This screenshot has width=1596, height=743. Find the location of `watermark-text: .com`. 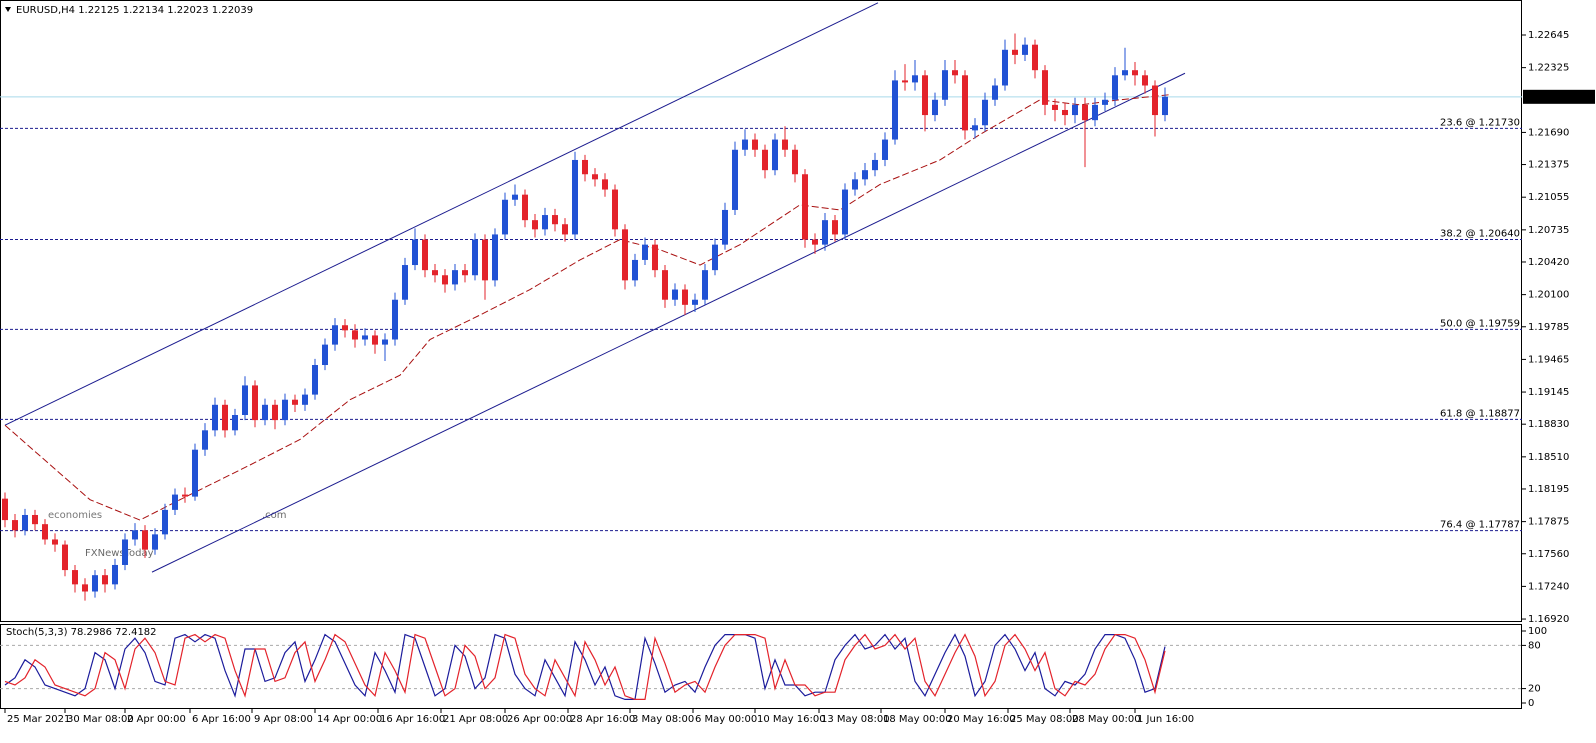

watermark-text: .com is located at coordinates (274, 515).